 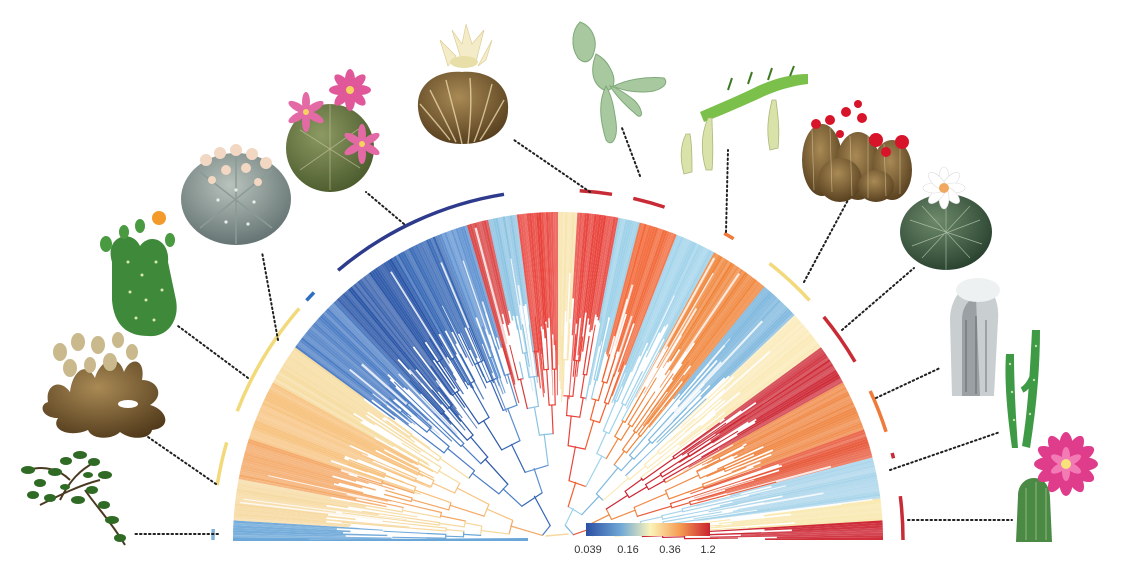 What do you see at coordinates (945, 451) in the screenshot?
I see `leader-line` at bounding box center [945, 451].